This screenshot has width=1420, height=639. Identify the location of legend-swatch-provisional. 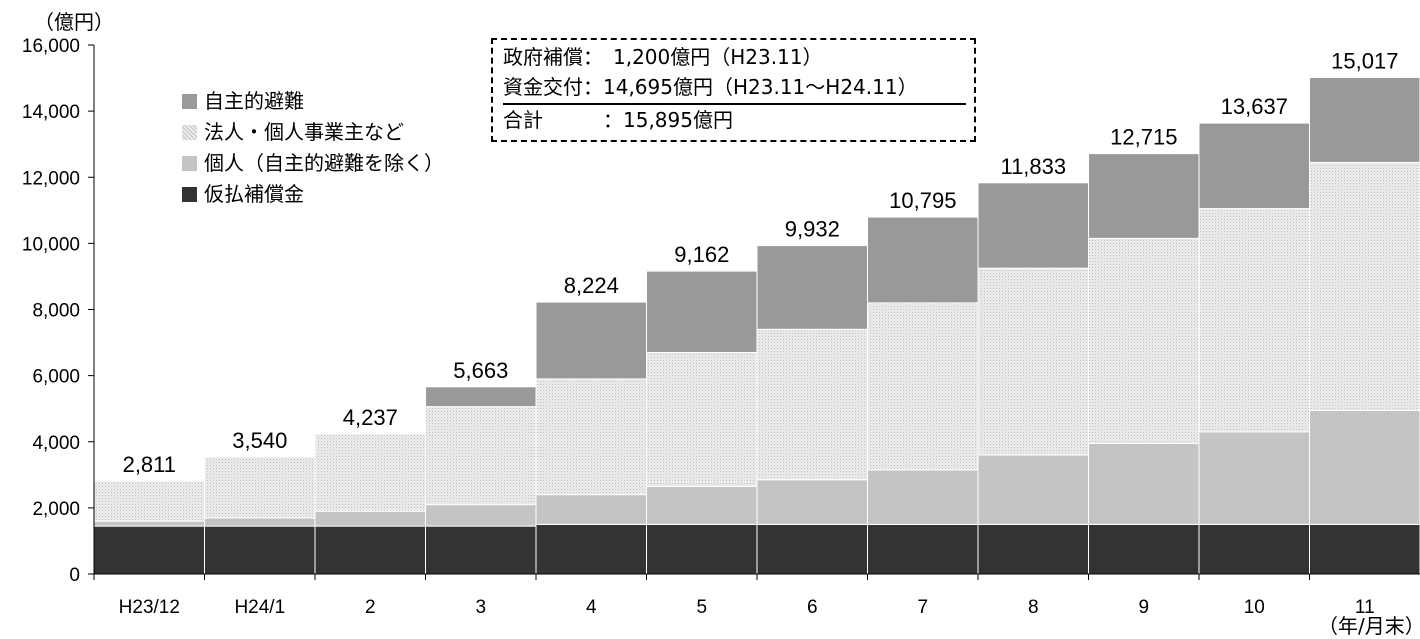
(189, 194).